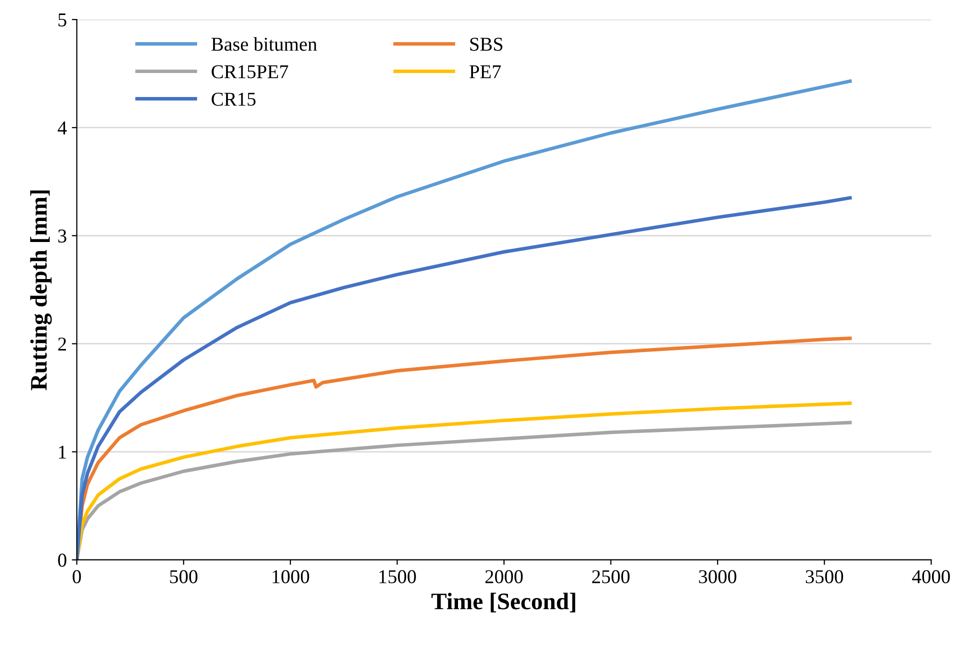 This screenshot has height=651, width=960. Describe the element at coordinates (62, 344) in the screenshot. I see `y-tick-label: 2` at that location.